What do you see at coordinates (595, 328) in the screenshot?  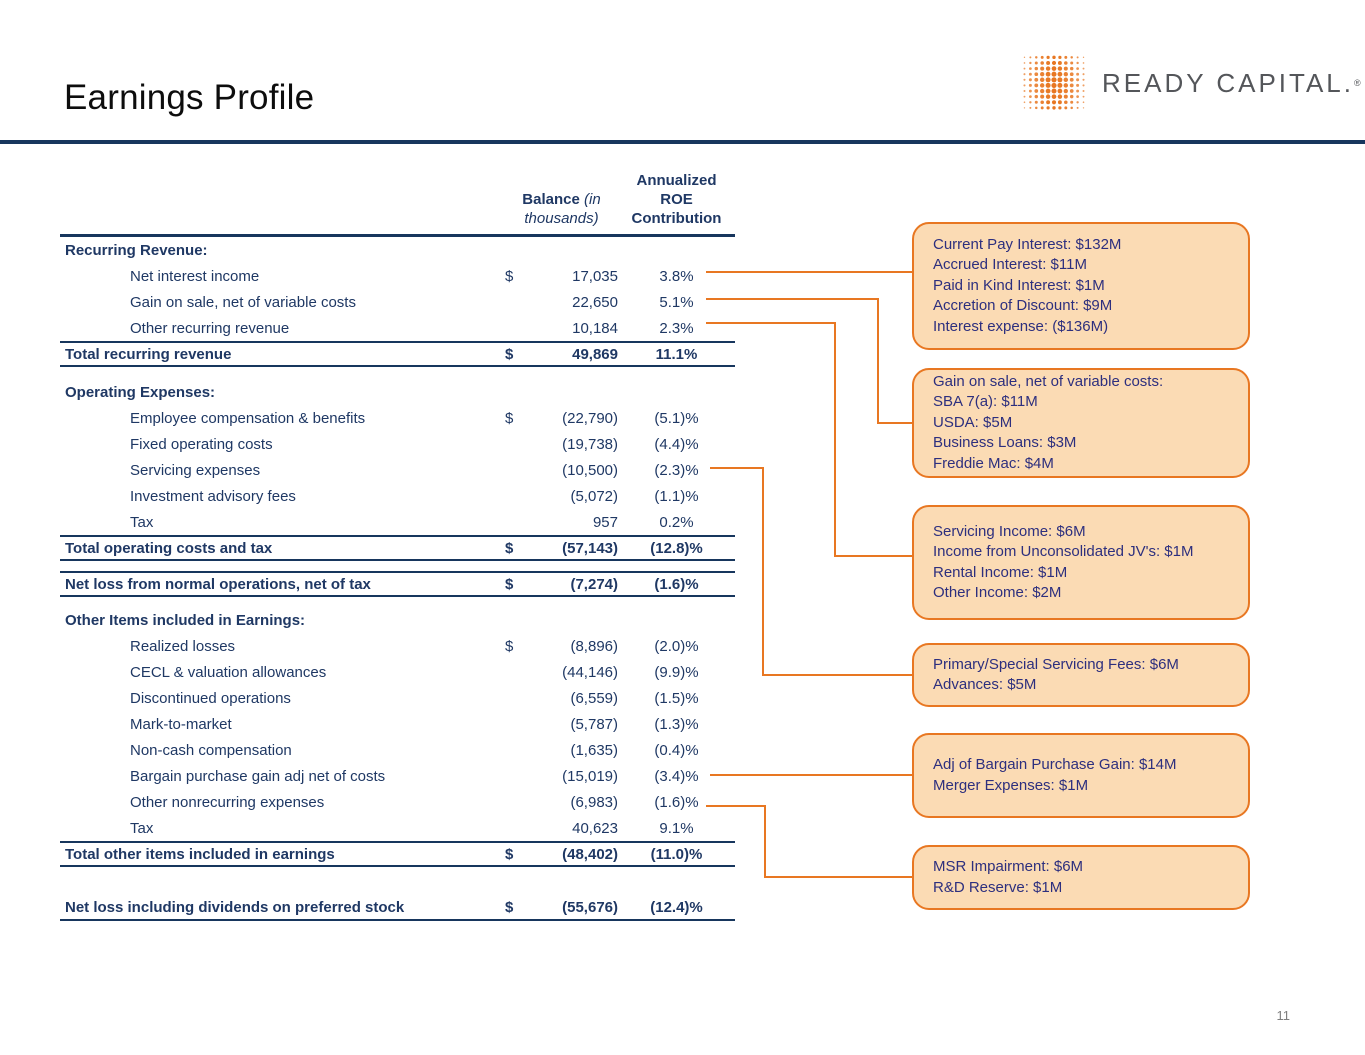 I see `balance-value: 10,184` at bounding box center [595, 328].